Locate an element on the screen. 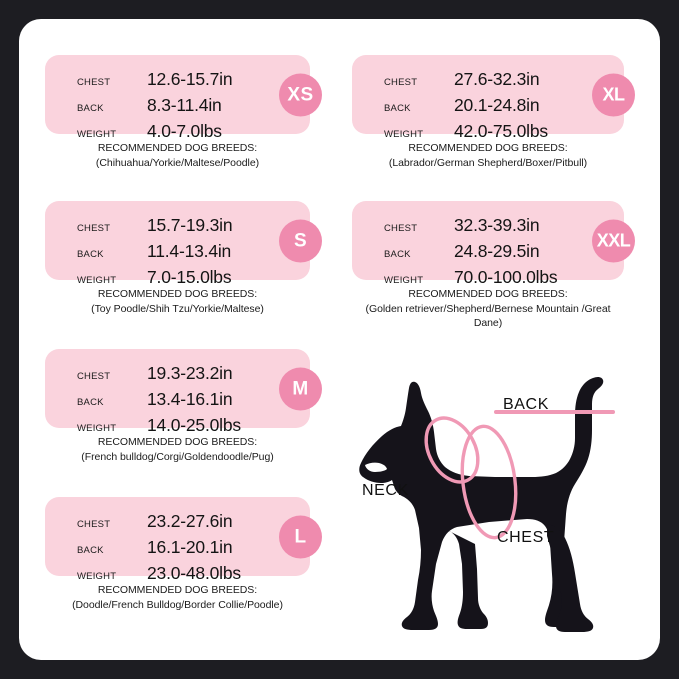 The image size is (679, 679). chest-measure-loop is located at coordinates (489, 482).